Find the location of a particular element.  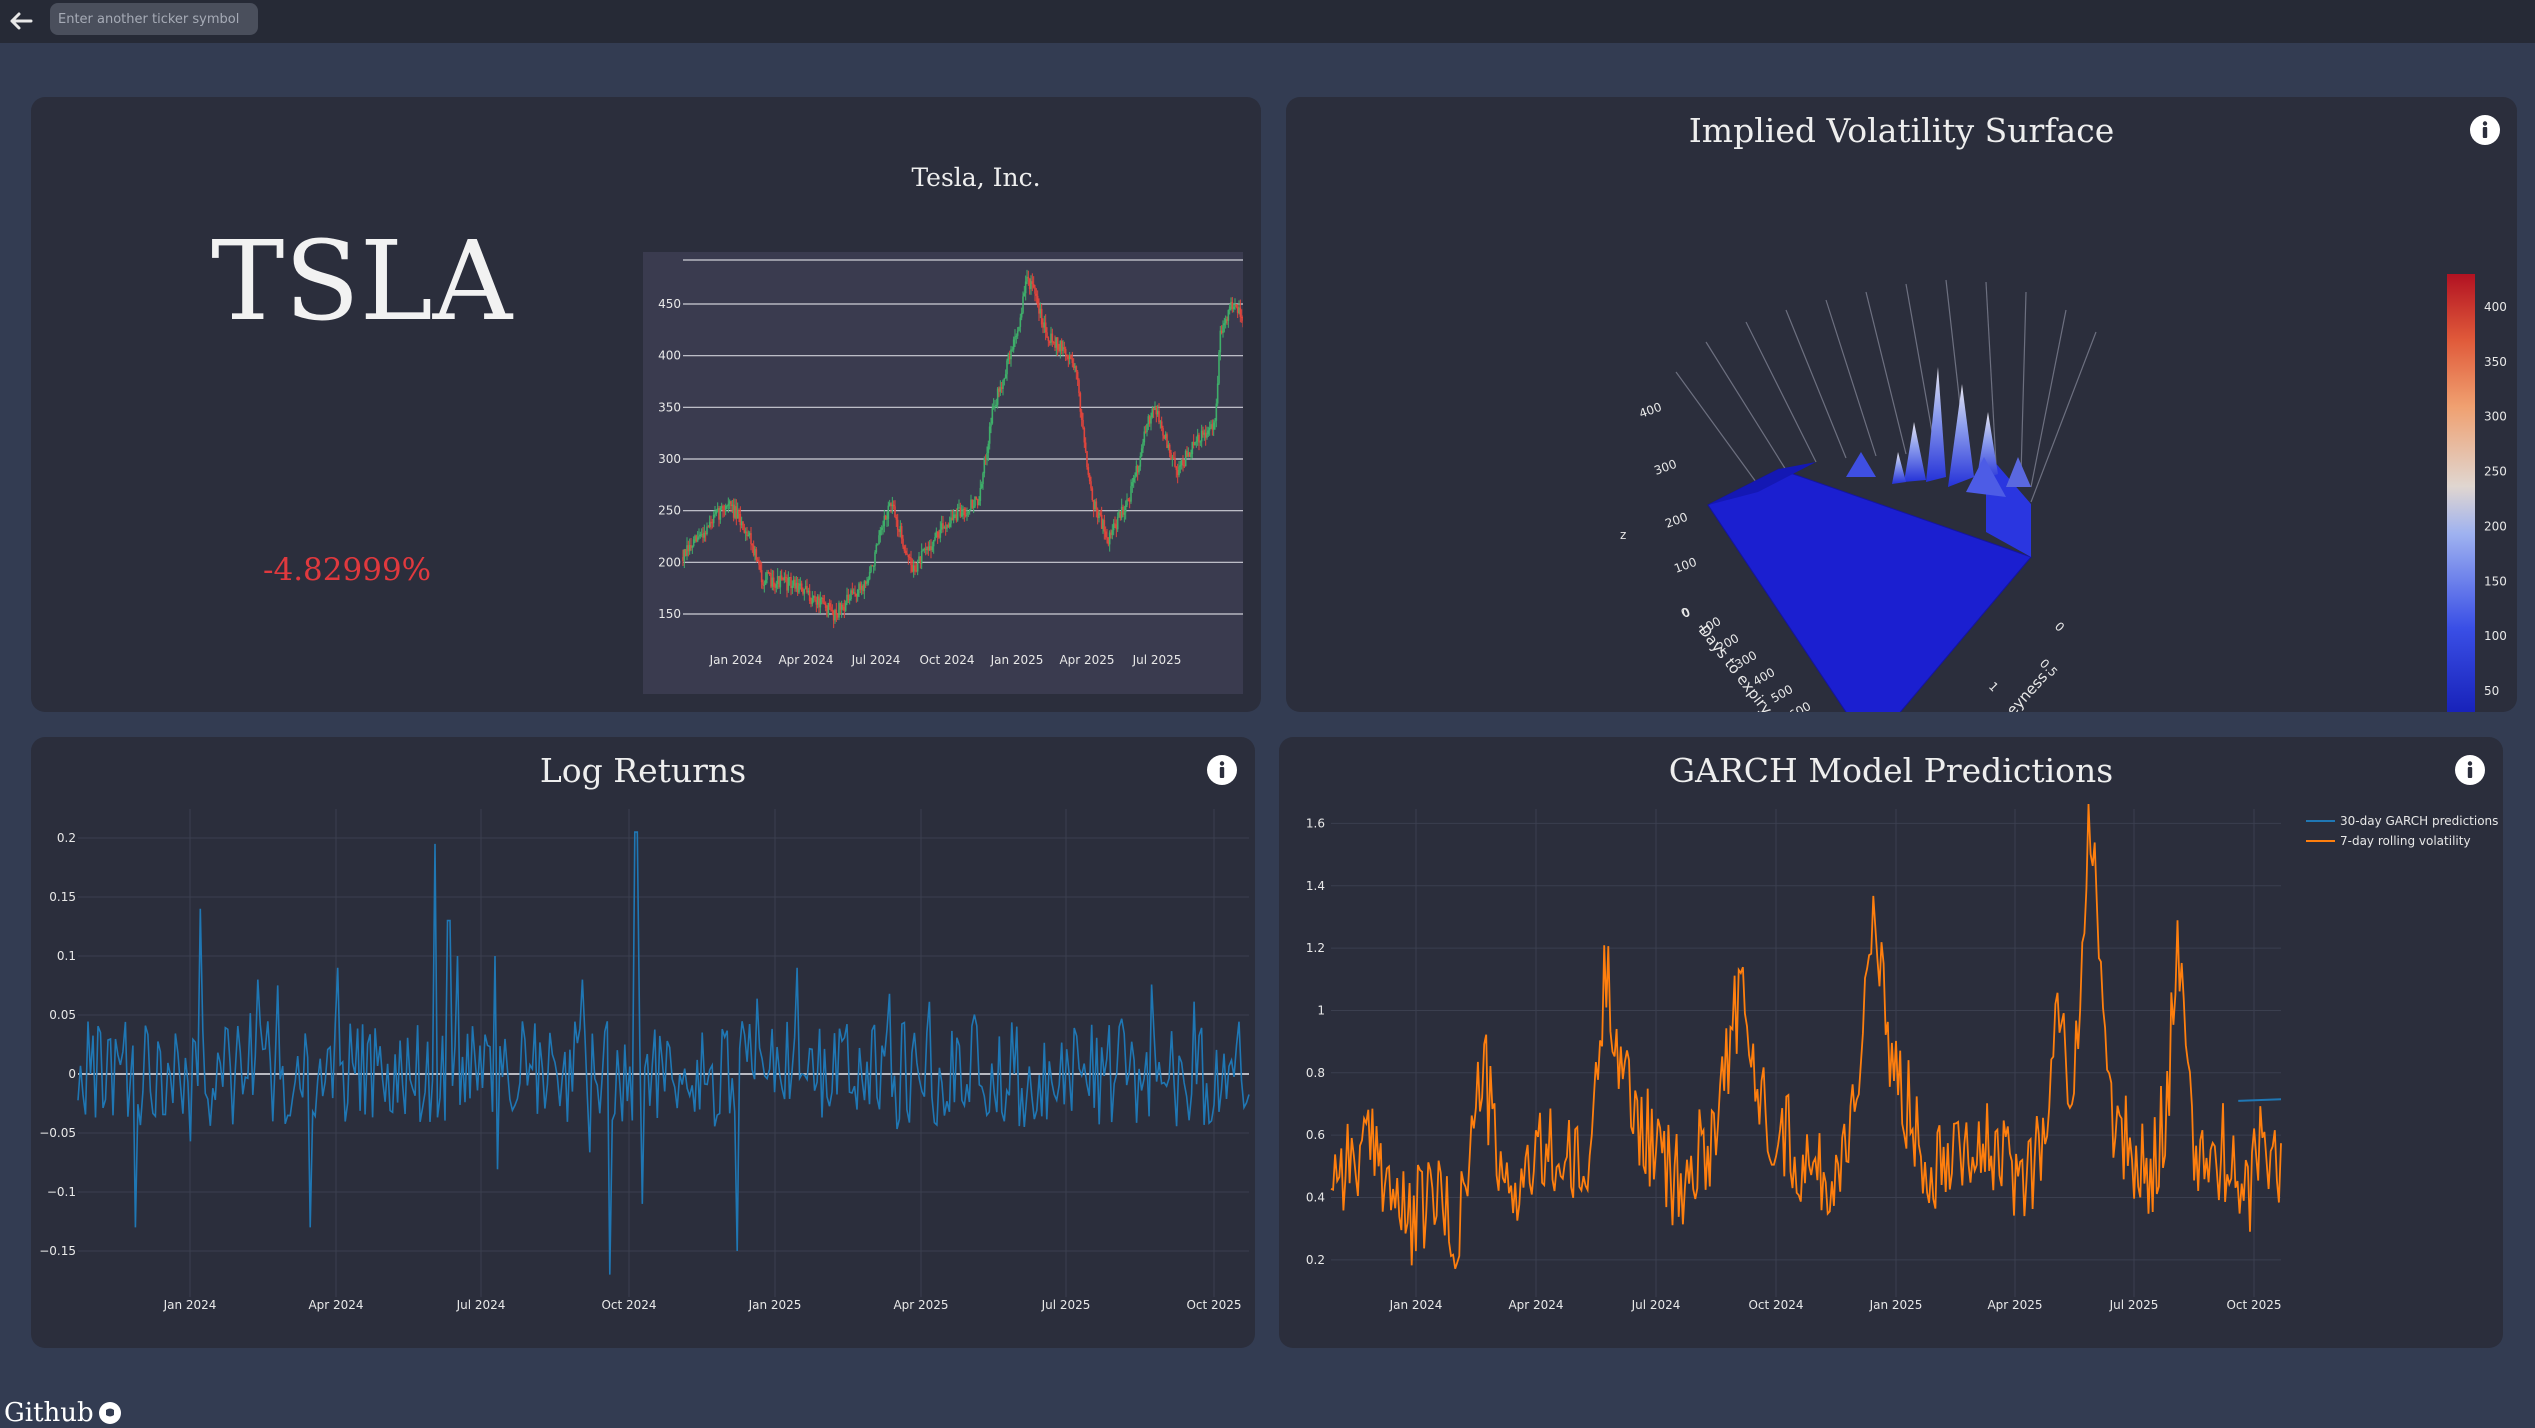

log-returns-line is located at coordinates (663, 1053).